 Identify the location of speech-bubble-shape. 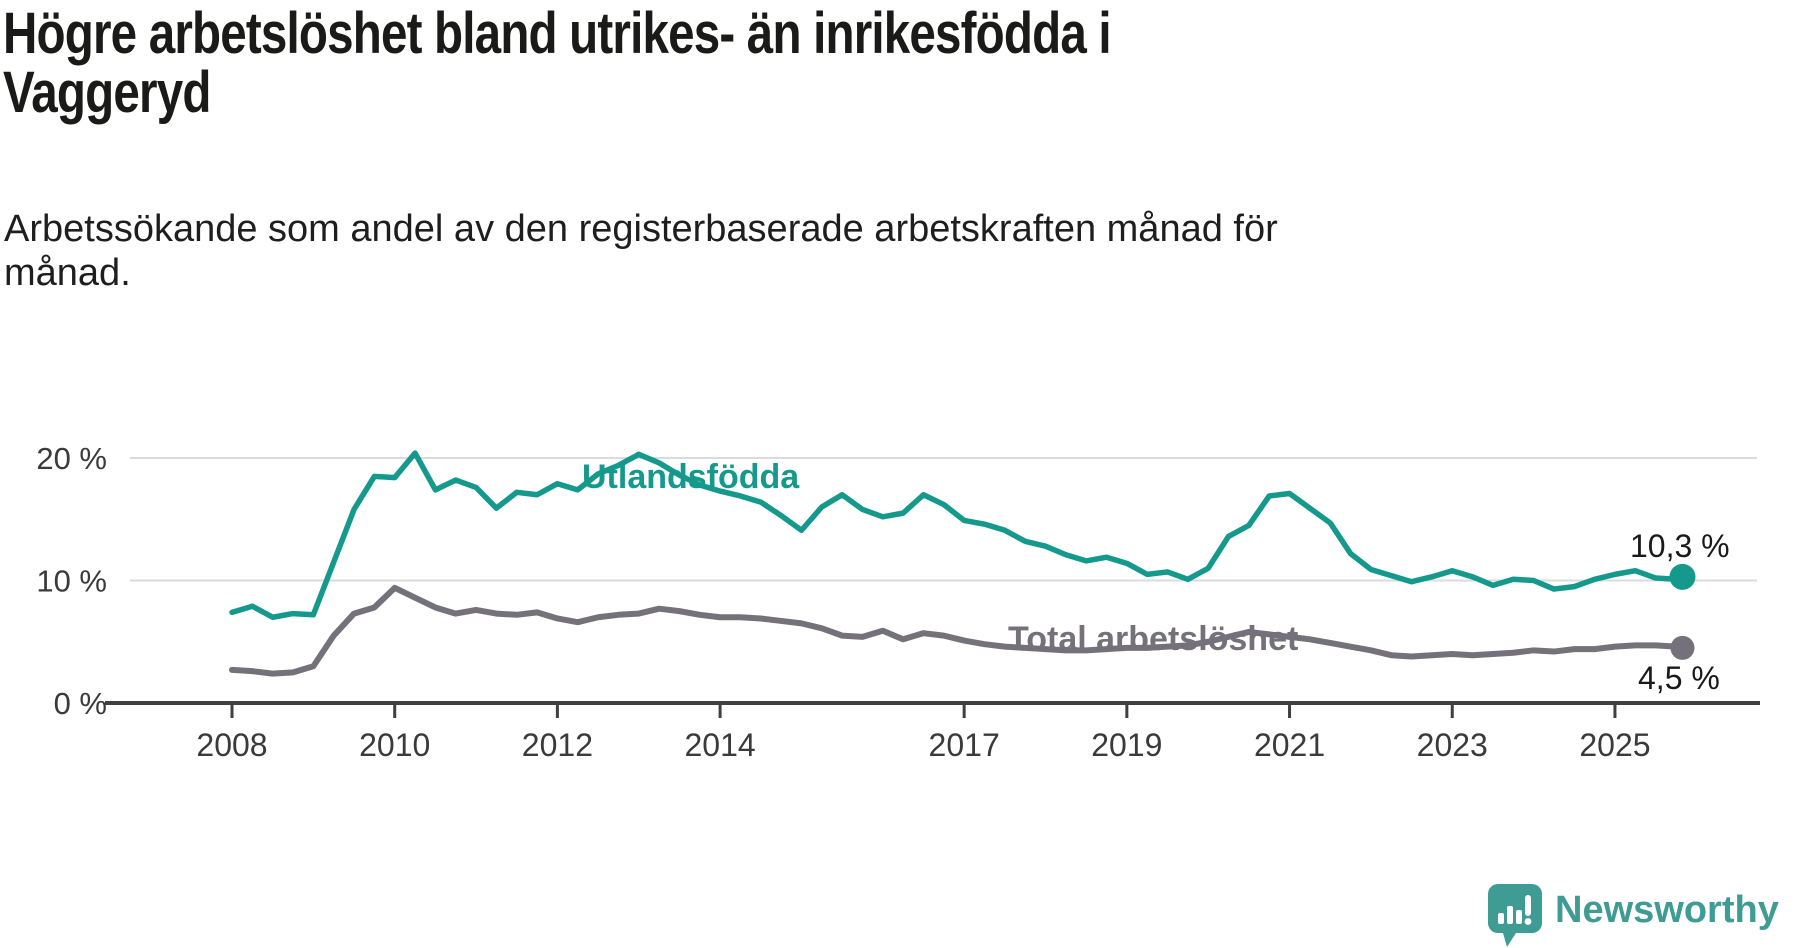
(1515, 915).